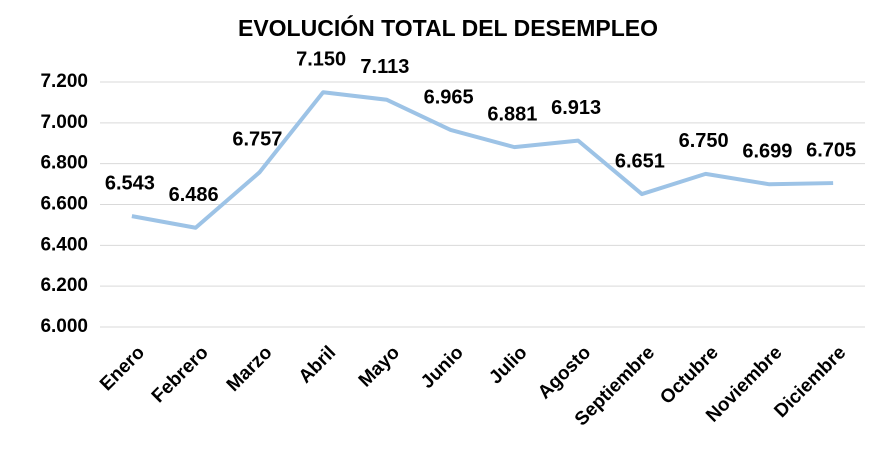 Image resolution: width=873 pixels, height=455 pixels. Describe the element at coordinates (704, 141) in the screenshot. I see `data-label: 6.750` at that location.